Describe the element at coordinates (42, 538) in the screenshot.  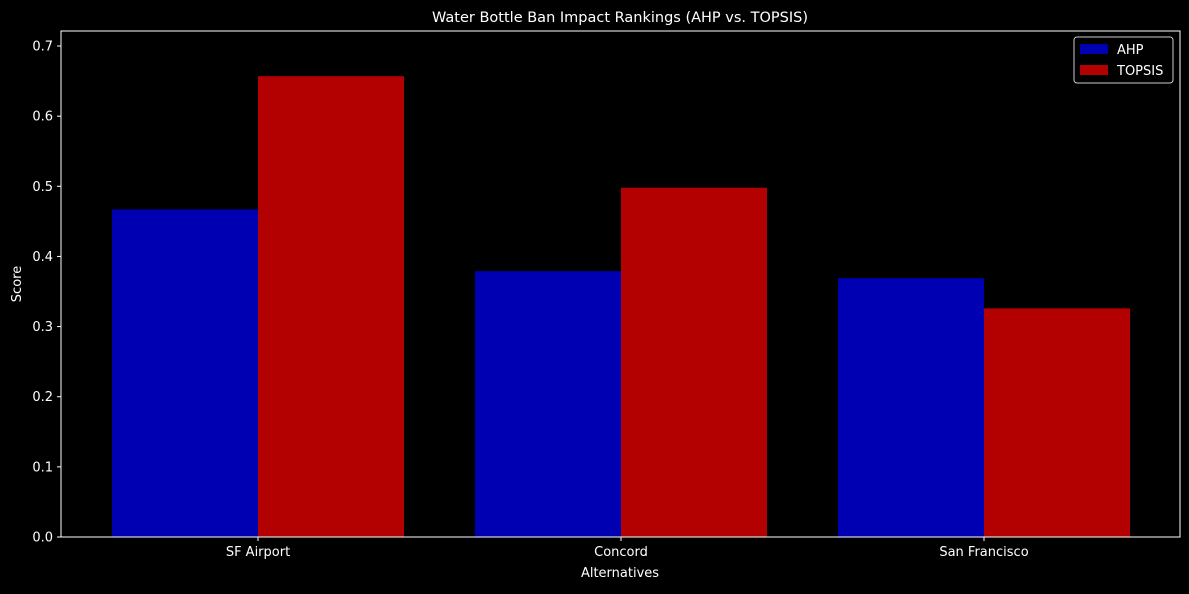
I see `y-tick-label: 0.0` at that location.